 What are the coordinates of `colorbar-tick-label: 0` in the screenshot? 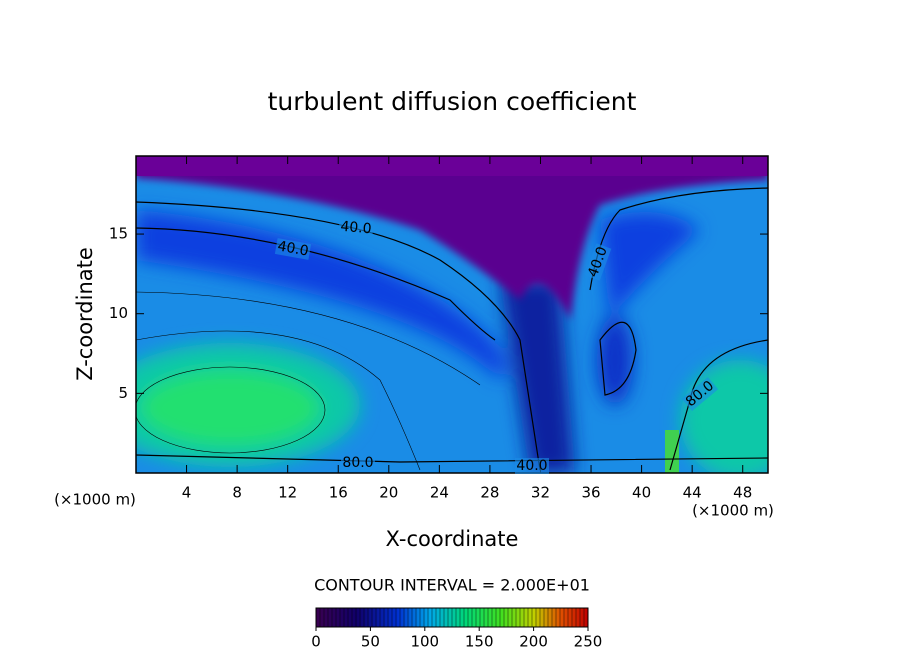 It's located at (316, 642).